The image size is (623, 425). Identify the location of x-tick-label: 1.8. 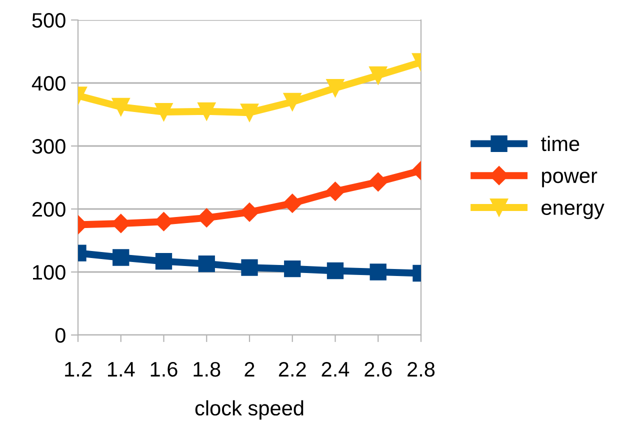
(207, 369).